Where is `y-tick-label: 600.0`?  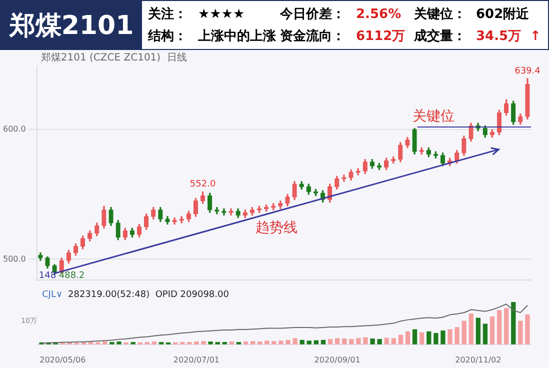
y-tick-label: 600.0 is located at coordinates (14, 129).